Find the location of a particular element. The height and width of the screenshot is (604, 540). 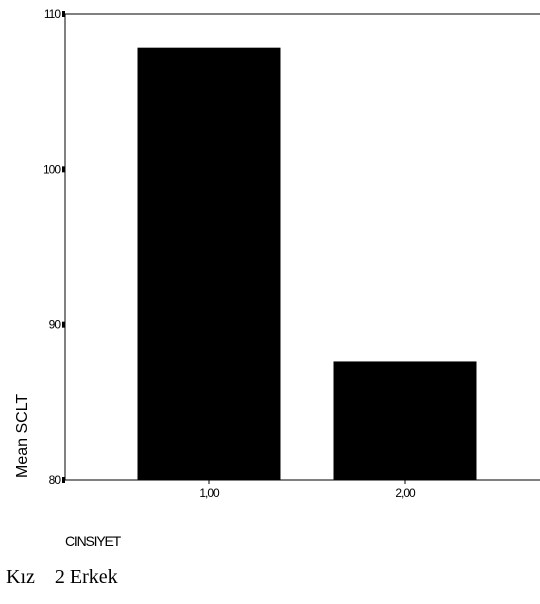

y-tick-label: 90 is located at coordinates (55, 325).